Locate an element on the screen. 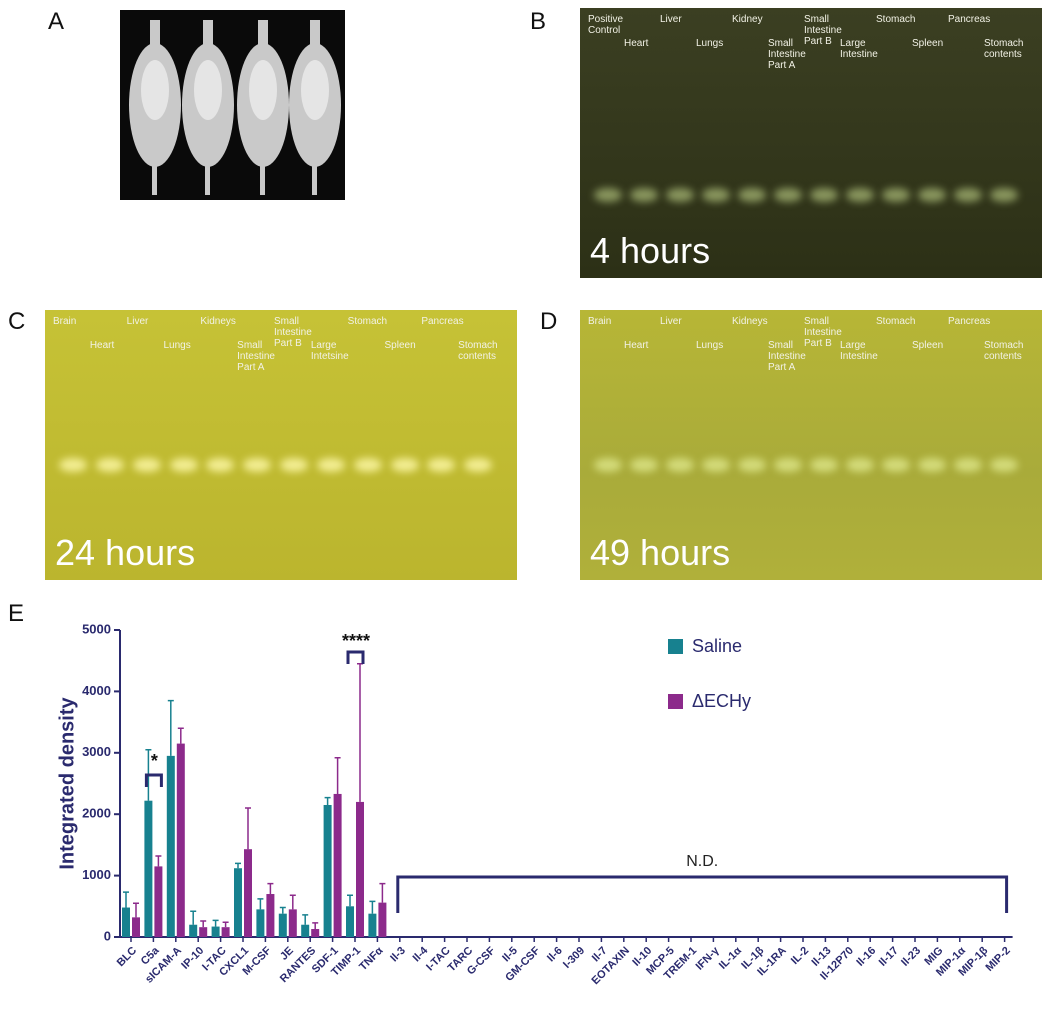  y-tick-label: 2000 is located at coordinates (96, 813).